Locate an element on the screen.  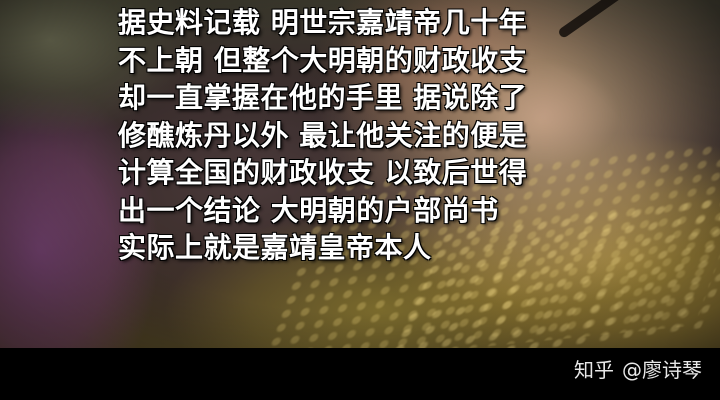
watermark: 知乎 @廖诗琴 is located at coordinates (638, 370).